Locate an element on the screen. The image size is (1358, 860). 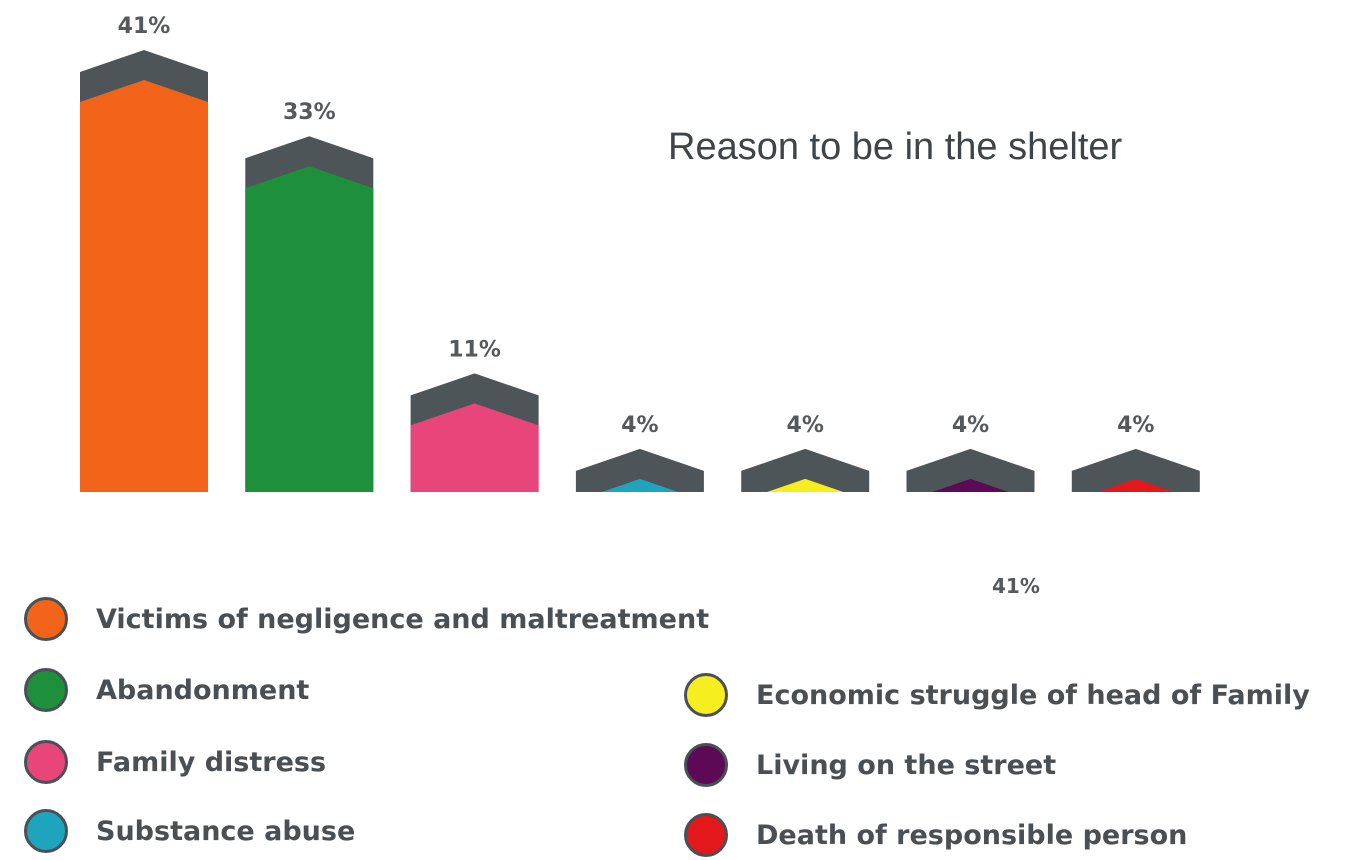
legend-label-abandonment: Abandonment is located at coordinates (203, 690).